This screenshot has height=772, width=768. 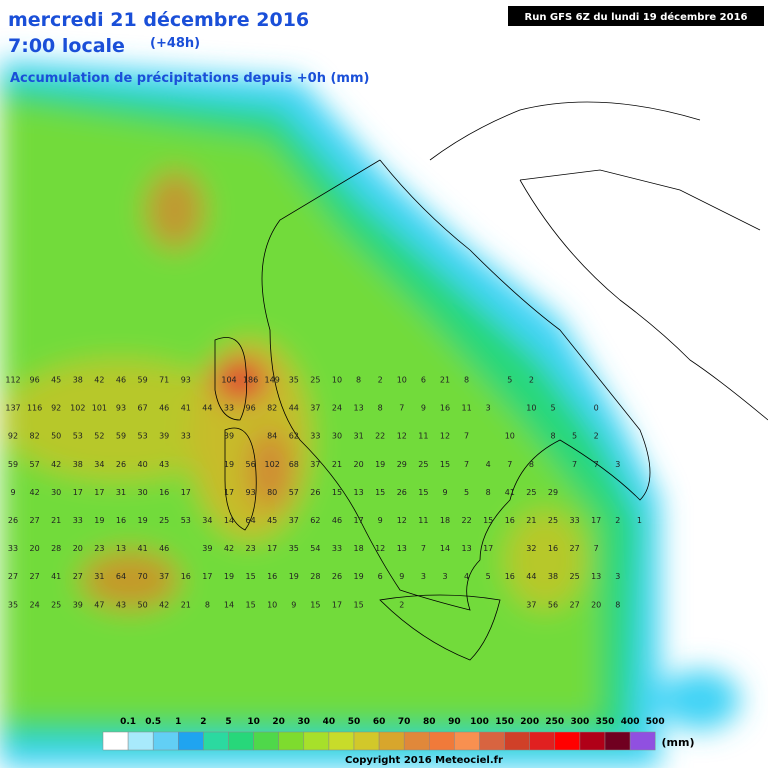 What do you see at coordinates (35, 436) in the screenshot?
I see `grid-value: 82` at bounding box center [35, 436].